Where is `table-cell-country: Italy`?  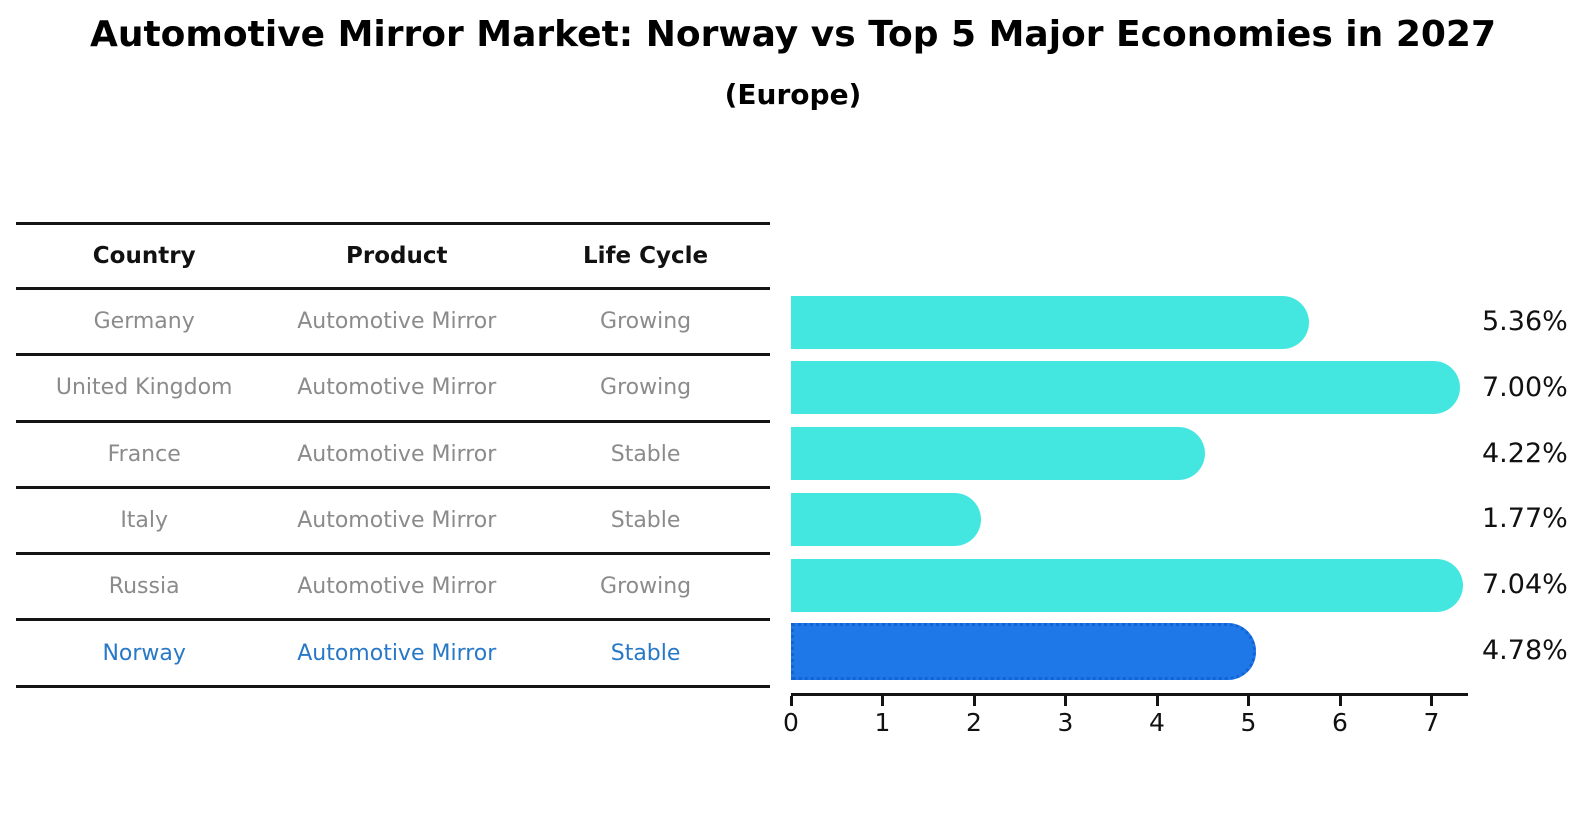
table-cell-country: Italy is located at coordinates (144, 521).